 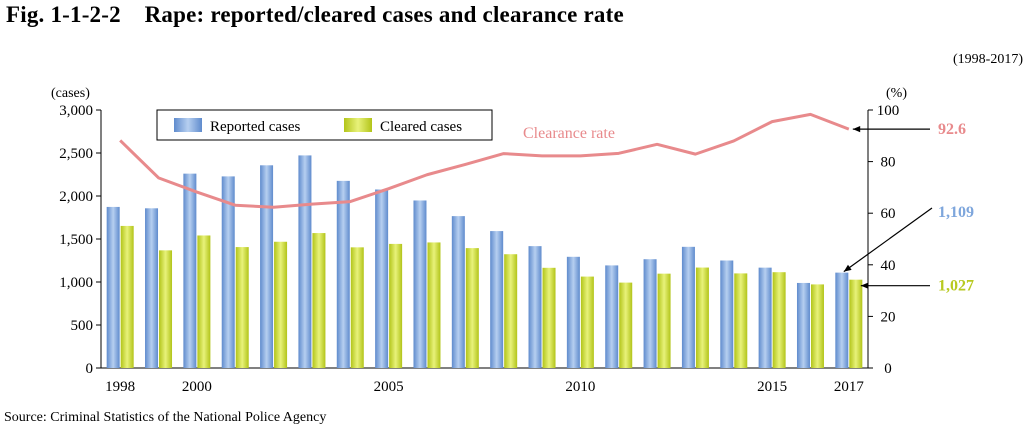 What do you see at coordinates (255, 127) in the screenshot?
I see `legend-label-reported: Reported cases` at bounding box center [255, 127].